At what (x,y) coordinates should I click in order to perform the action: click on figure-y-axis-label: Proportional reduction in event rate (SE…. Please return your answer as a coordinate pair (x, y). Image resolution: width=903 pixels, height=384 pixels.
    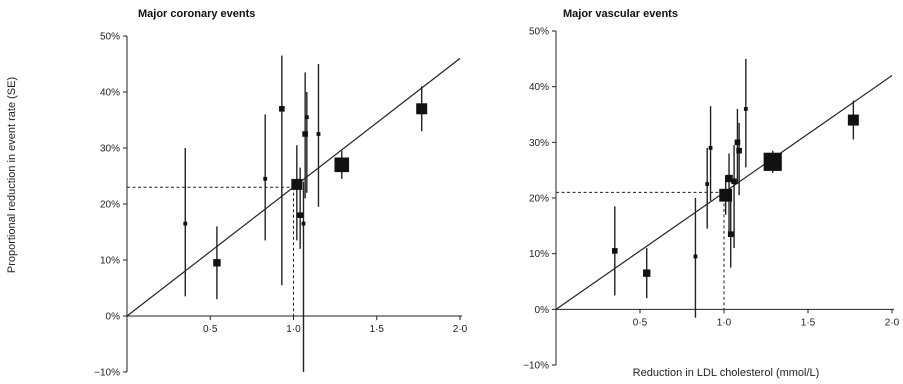
    Looking at the image, I should click on (12, 175).